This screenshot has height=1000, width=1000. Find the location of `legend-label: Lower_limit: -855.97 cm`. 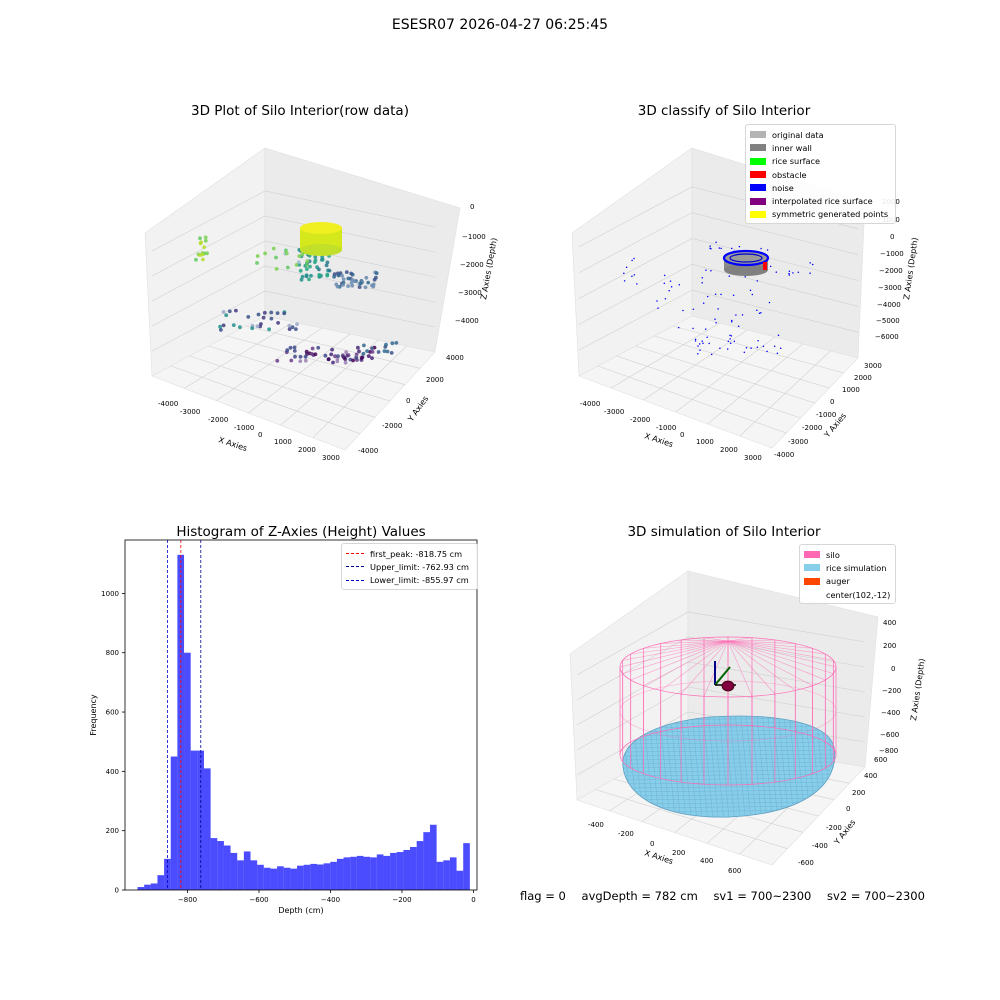

legend-label: Lower_limit: -855.97 cm is located at coordinates (419, 580).